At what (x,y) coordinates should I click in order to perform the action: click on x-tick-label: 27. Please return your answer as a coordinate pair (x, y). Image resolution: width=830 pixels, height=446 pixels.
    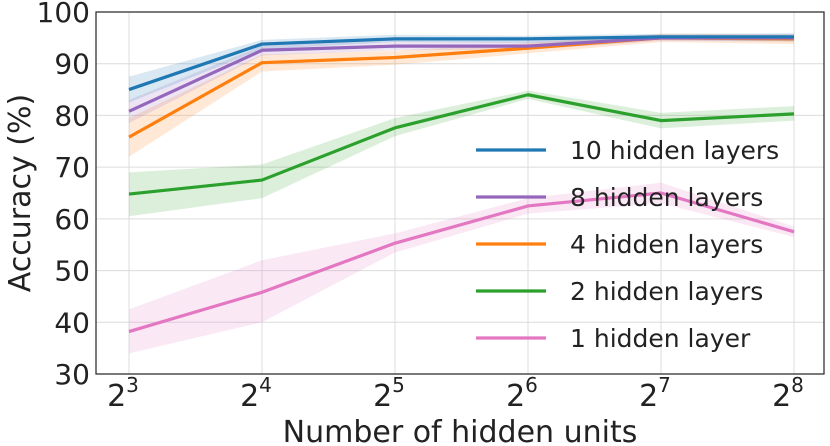
    Looking at the image, I should click on (655, 393).